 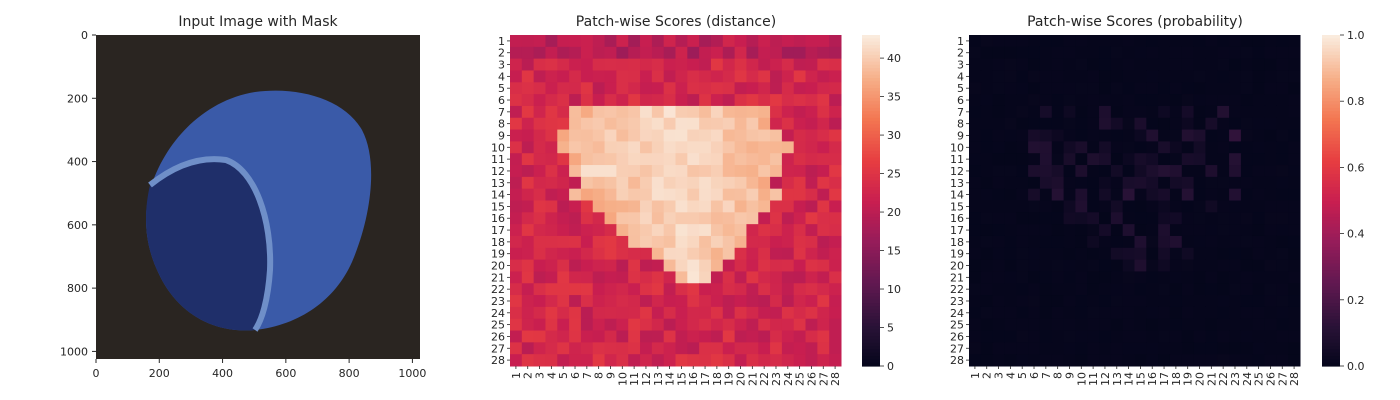 What do you see at coordinates (1343, 201) in the screenshot?
I see `probability-colorbar: 0.00.20.40.60.81.0` at bounding box center [1343, 201].